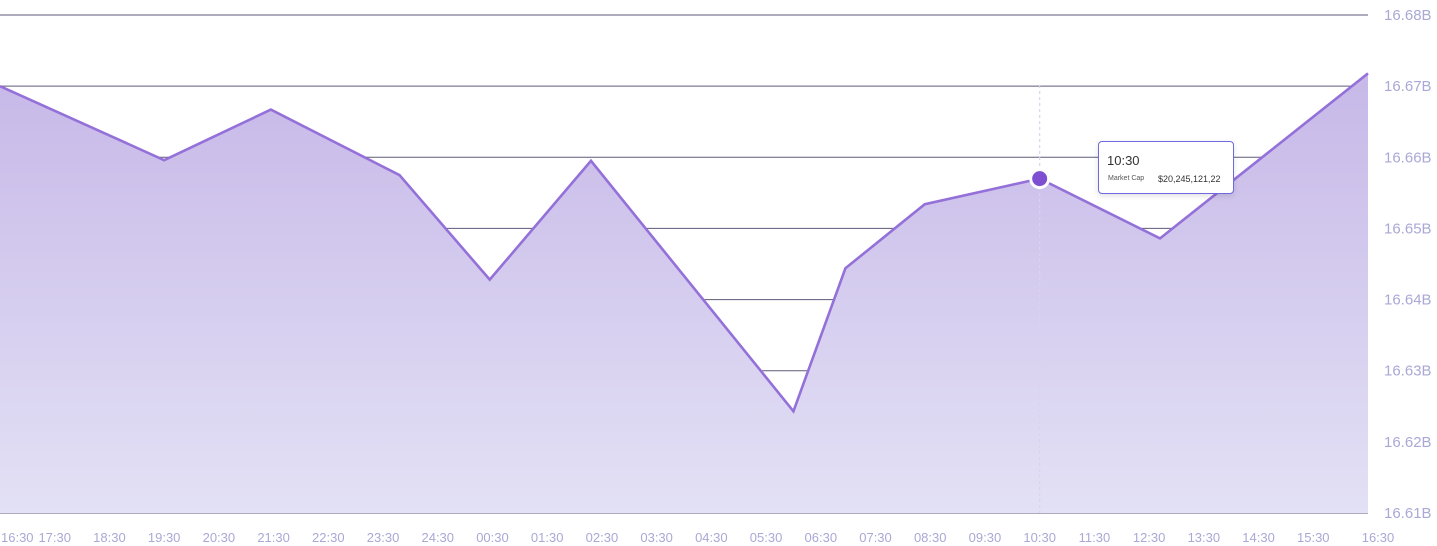 This screenshot has height=546, width=1437. I want to click on x-tick-label: 01:30, so click(547, 537).